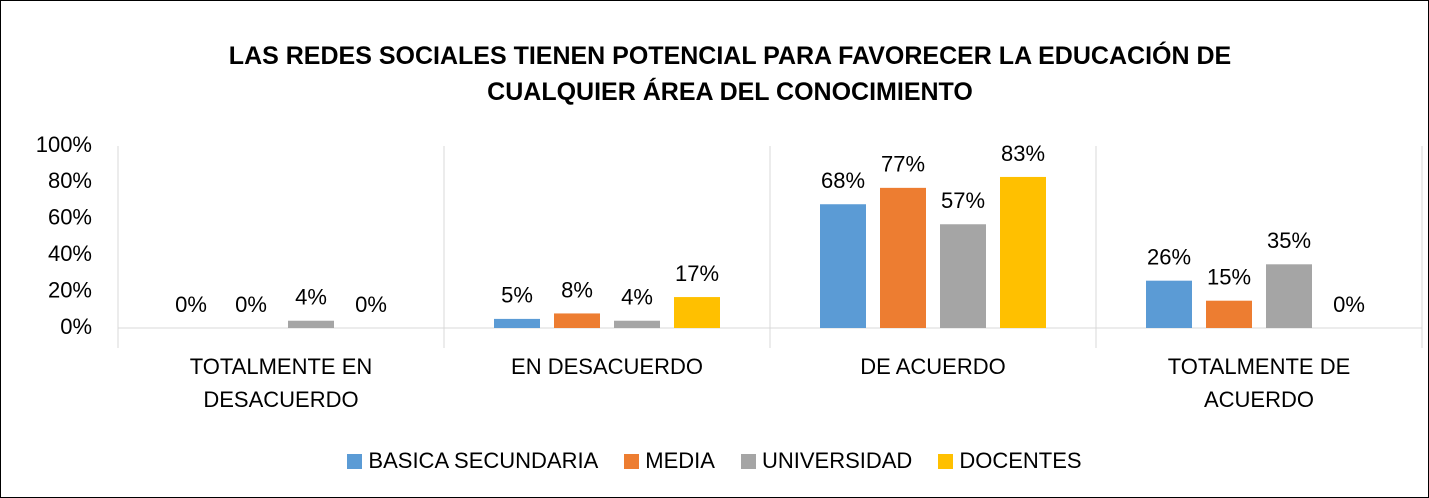 The image size is (1429, 498). What do you see at coordinates (1169, 256) in the screenshot?
I see `data-label: 26%` at bounding box center [1169, 256].